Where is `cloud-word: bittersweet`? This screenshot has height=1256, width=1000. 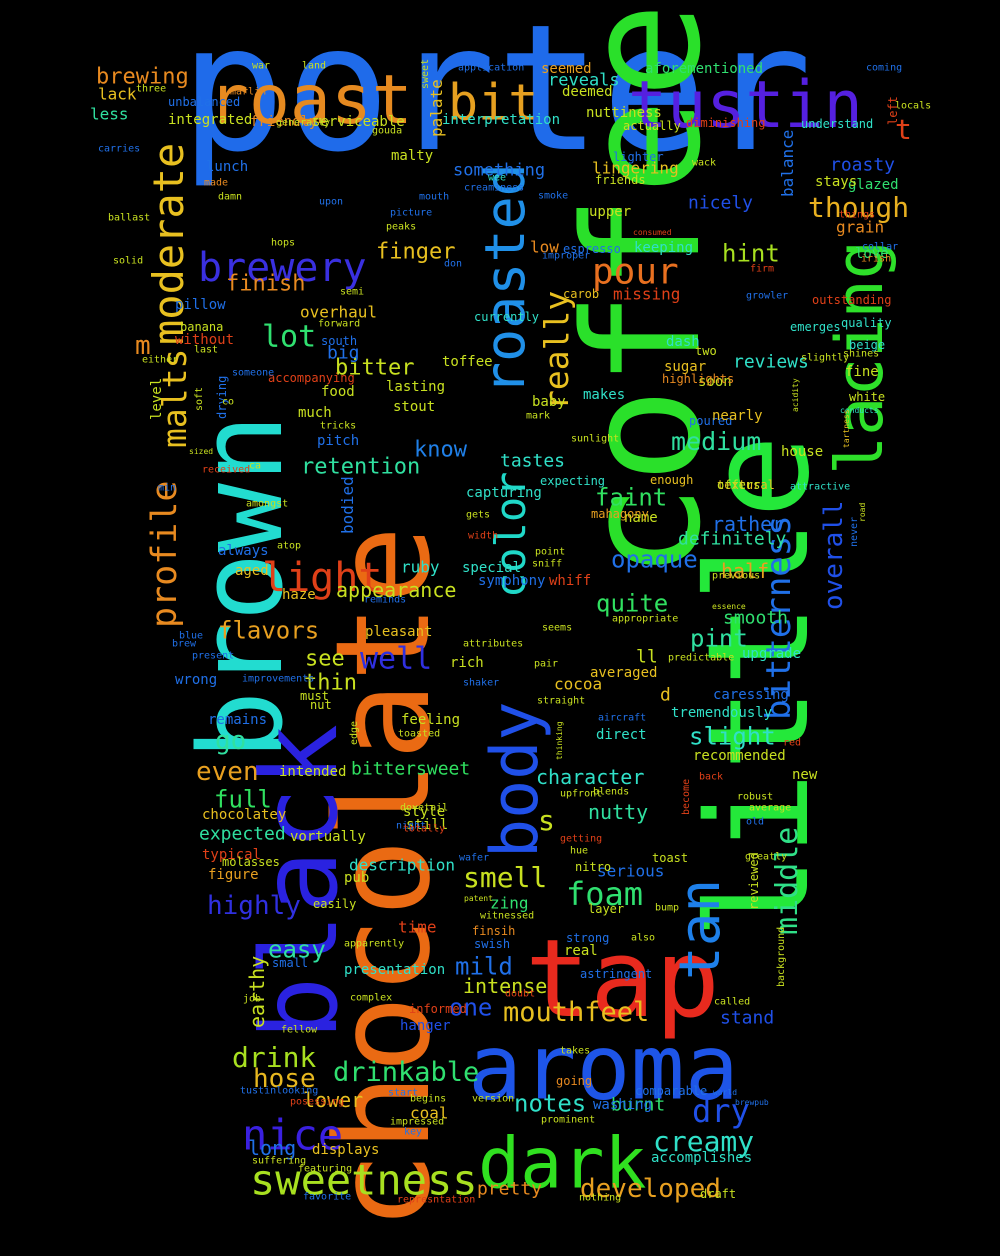 cloud-word: bittersweet is located at coordinates (411, 769).